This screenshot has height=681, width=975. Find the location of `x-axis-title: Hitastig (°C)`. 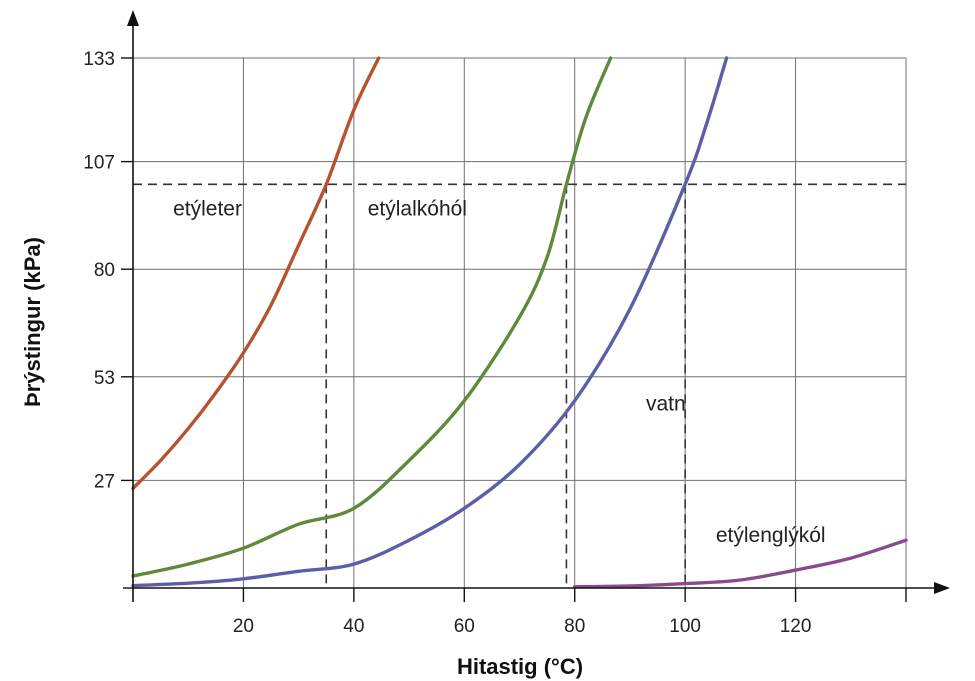

x-axis-title: Hitastig (°C) is located at coordinates (520, 666).